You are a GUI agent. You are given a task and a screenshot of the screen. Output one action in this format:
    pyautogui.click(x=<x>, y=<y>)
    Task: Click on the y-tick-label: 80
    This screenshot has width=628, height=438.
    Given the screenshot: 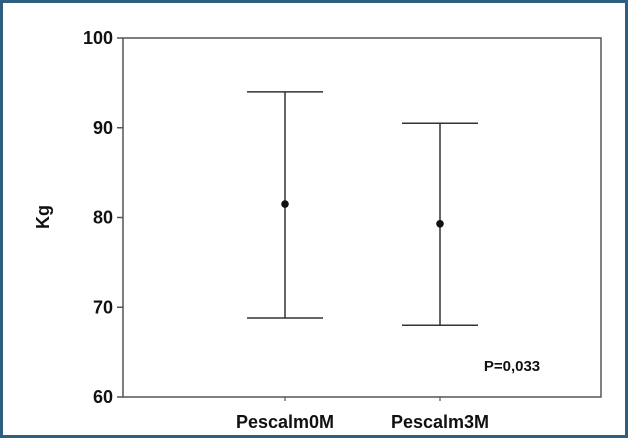 What is the action you would take?
    pyautogui.click(x=103, y=218)
    